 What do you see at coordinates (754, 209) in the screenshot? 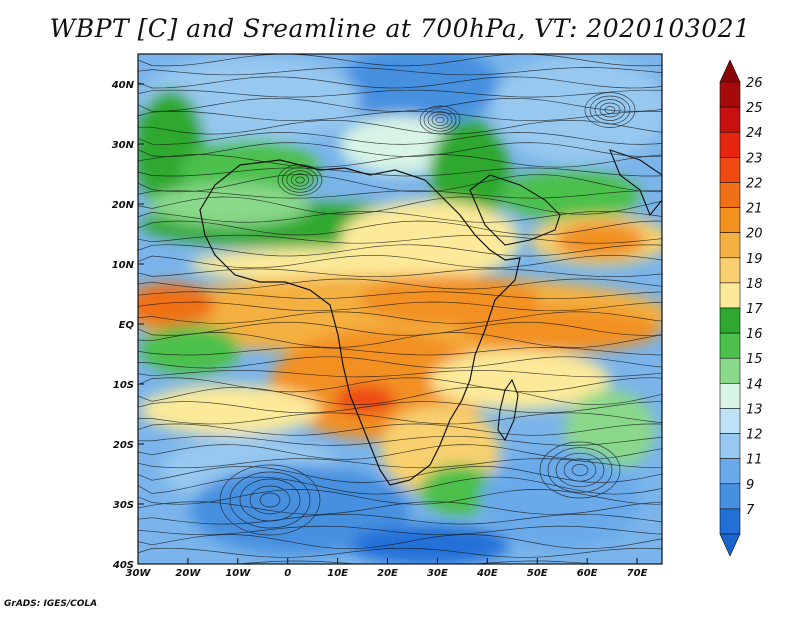
I see `colorbar-level-label: 21` at bounding box center [754, 209].